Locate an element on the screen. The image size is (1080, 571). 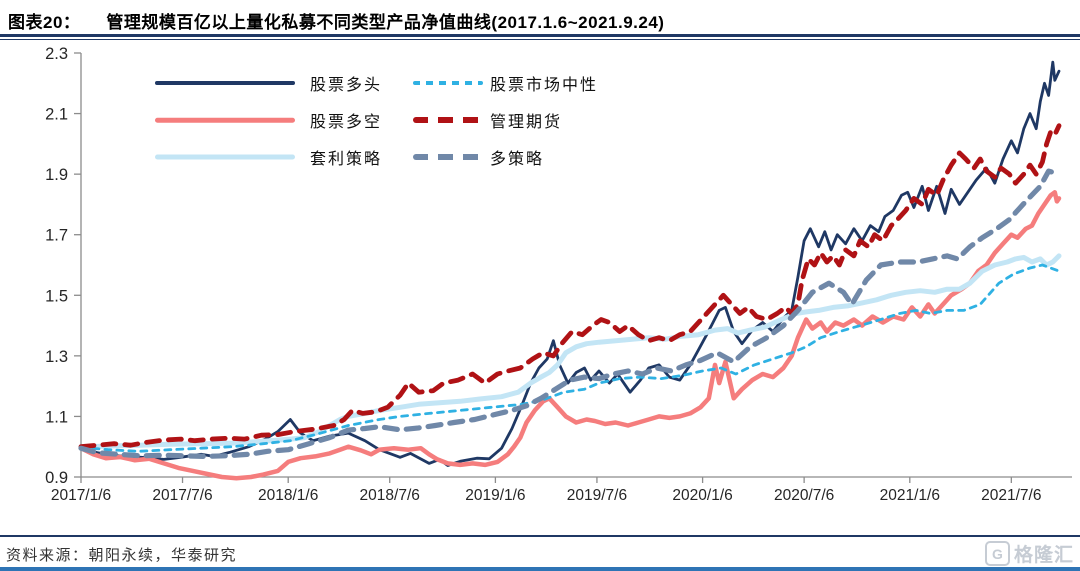
x-axis-label: 2019/1/6 is located at coordinates (495, 495).